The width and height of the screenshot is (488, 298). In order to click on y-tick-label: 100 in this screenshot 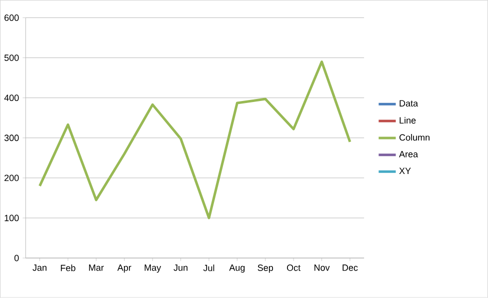, I will do `click(11, 218)`.